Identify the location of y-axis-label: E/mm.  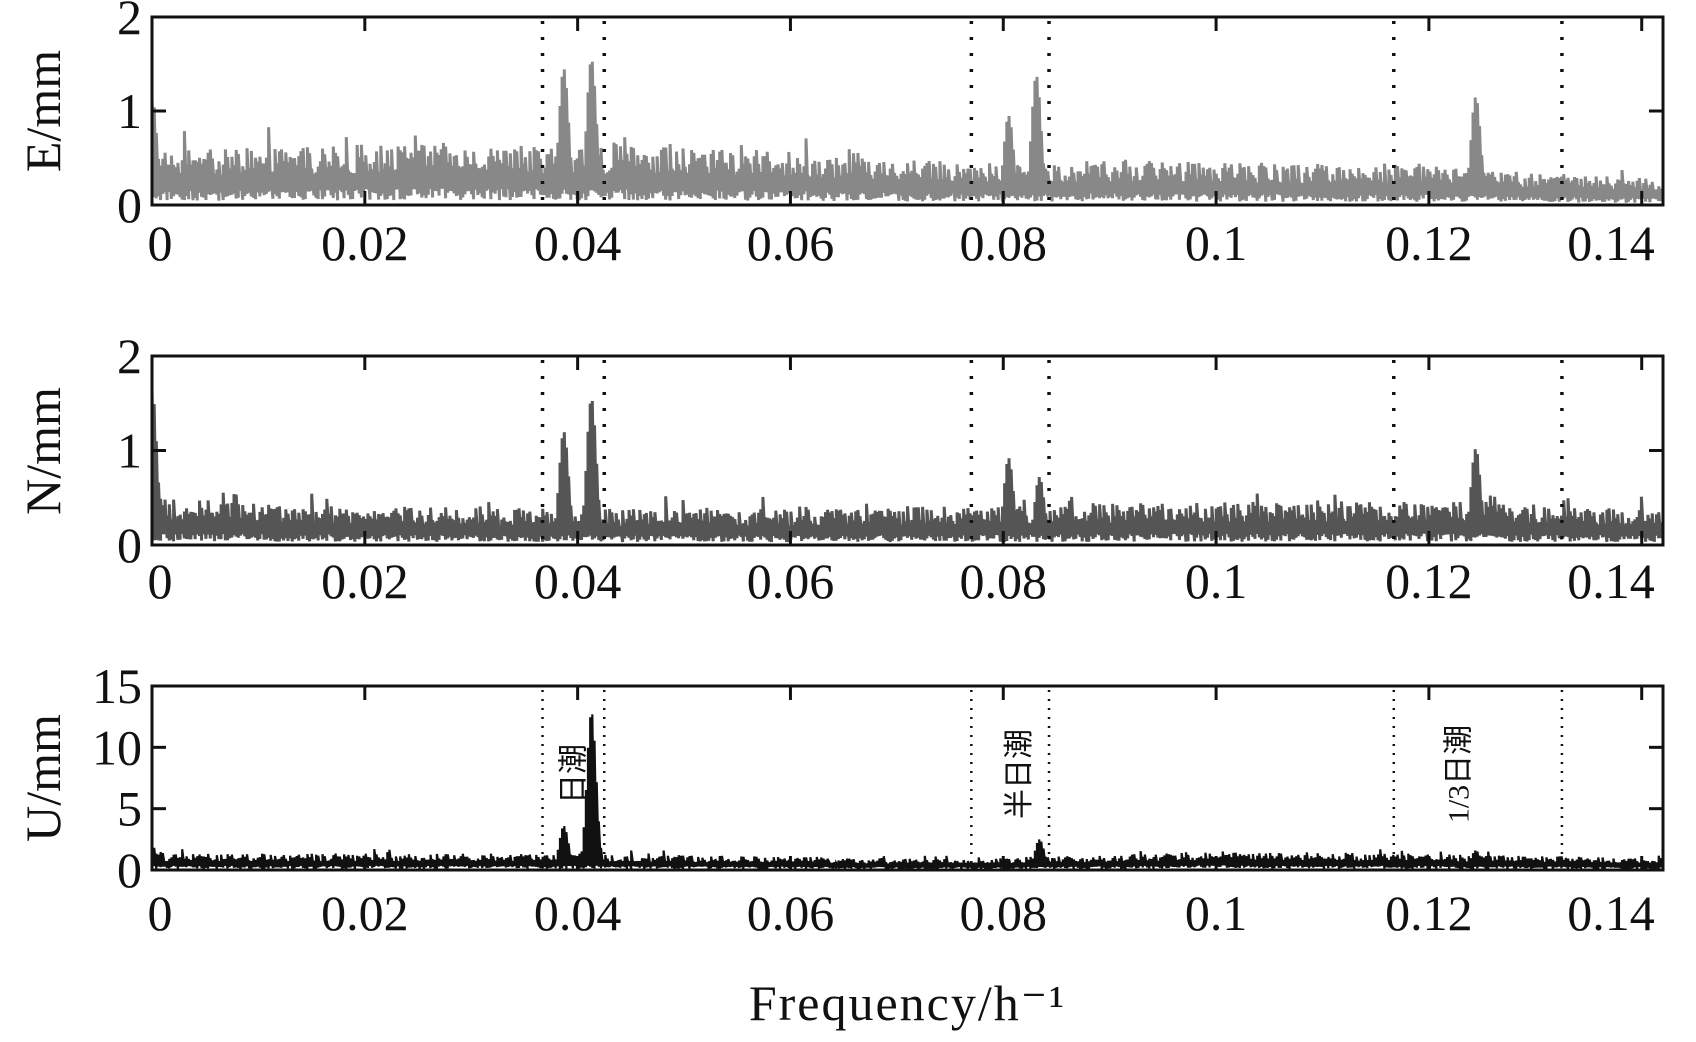
(43, 111).